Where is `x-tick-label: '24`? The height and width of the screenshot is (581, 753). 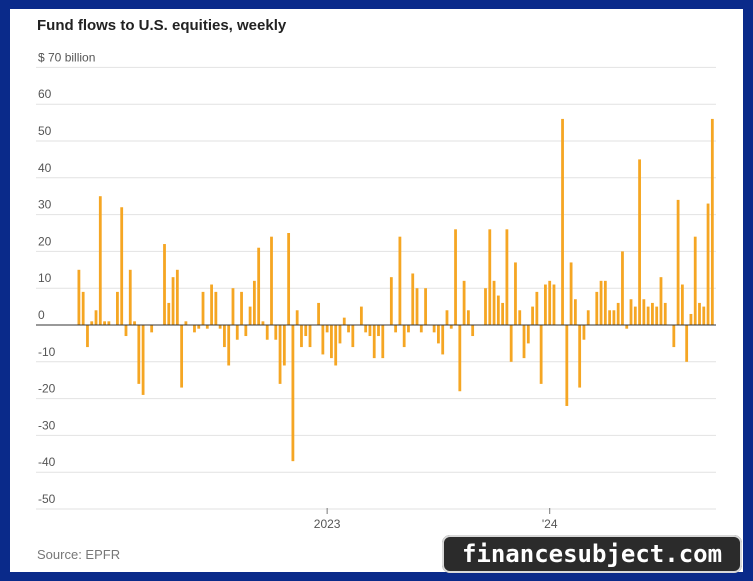 x-tick-label: '24 is located at coordinates (550, 524).